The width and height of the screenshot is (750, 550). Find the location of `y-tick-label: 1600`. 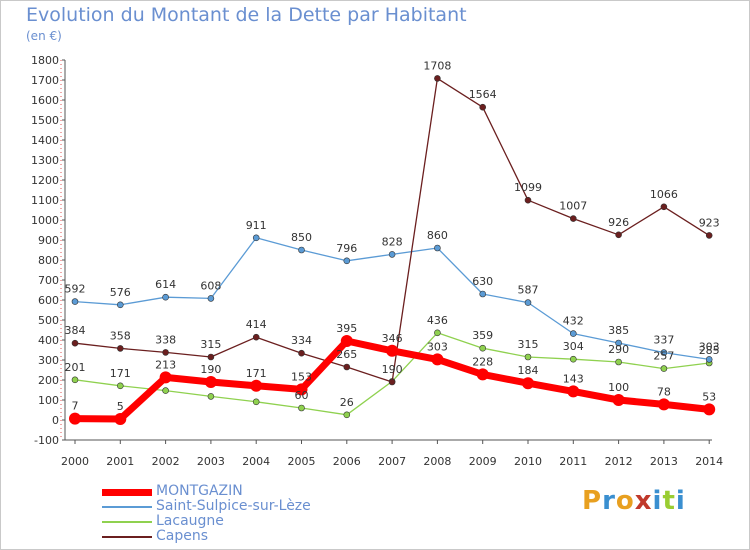

y-tick-label: 1600 is located at coordinates (45, 100).